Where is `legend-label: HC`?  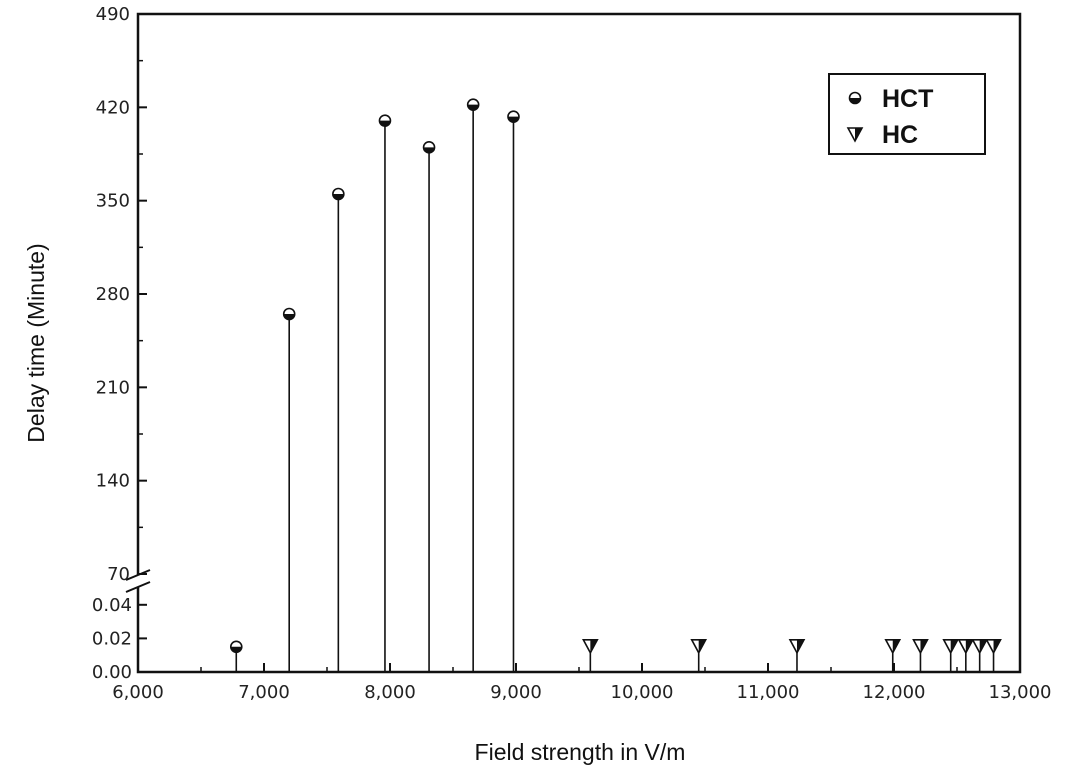
legend-label: HC is located at coordinates (900, 135).